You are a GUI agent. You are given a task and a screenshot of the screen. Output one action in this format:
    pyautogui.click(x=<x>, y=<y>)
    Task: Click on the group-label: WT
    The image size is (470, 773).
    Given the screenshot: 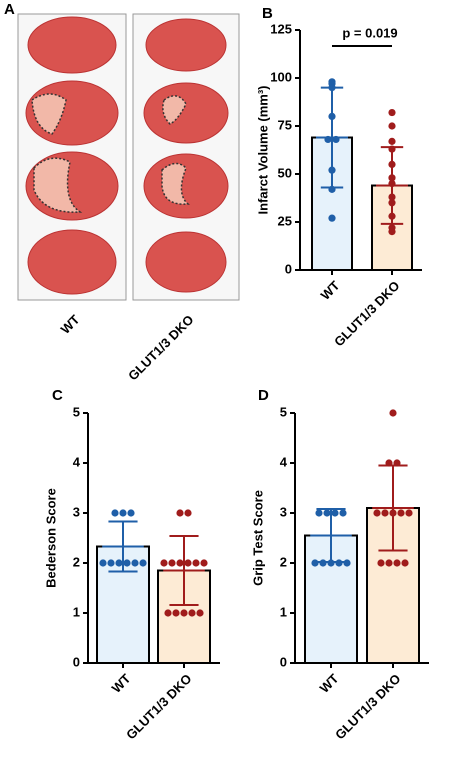 What is the action you would take?
    pyautogui.click(x=70, y=324)
    